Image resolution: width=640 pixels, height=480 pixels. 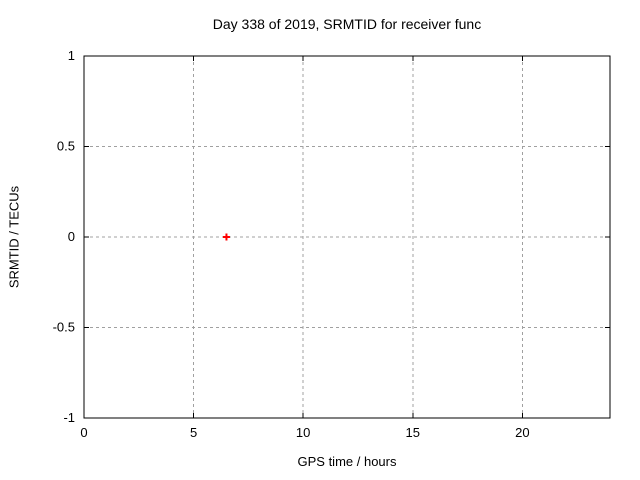 What do you see at coordinates (64, 327) in the screenshot?
I see `y-tick-label: -0.5` at bounding box center [64, 327].